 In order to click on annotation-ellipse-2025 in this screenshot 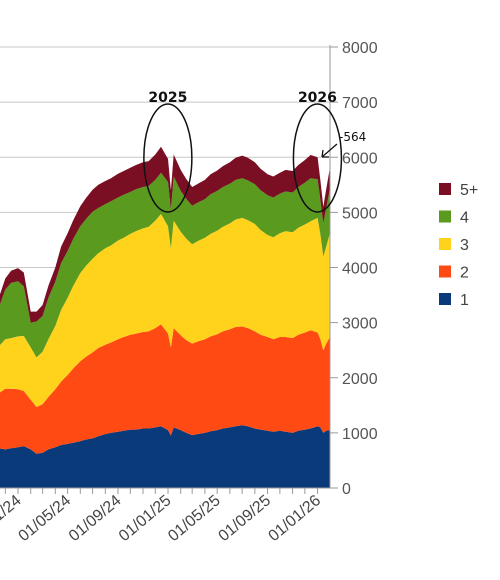, I will do `click(168, 158)`.